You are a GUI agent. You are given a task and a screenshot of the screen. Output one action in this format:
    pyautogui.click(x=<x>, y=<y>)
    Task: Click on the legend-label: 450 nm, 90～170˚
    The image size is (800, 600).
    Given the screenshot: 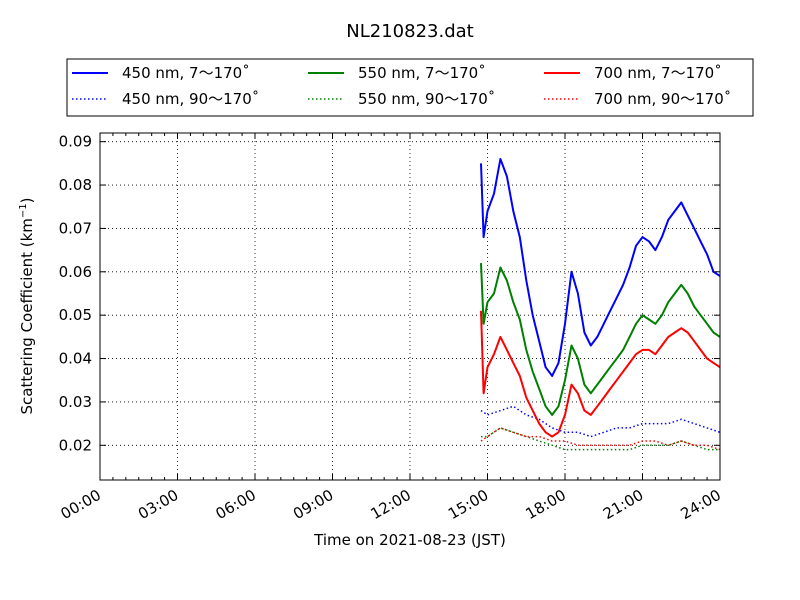 What is the action you would take?
    pyautogui.click(x=190, y=99)
    